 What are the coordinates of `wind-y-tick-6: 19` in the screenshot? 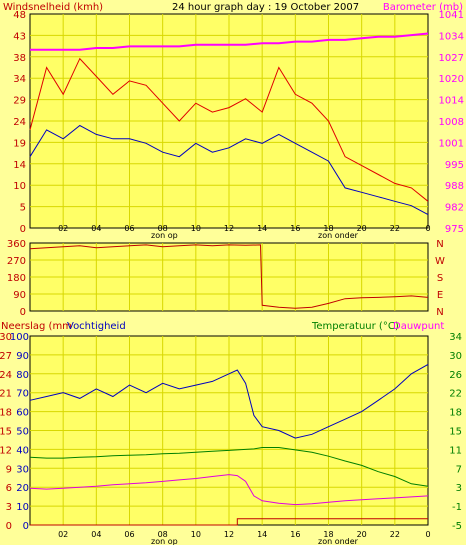 It's located at (19, 143).